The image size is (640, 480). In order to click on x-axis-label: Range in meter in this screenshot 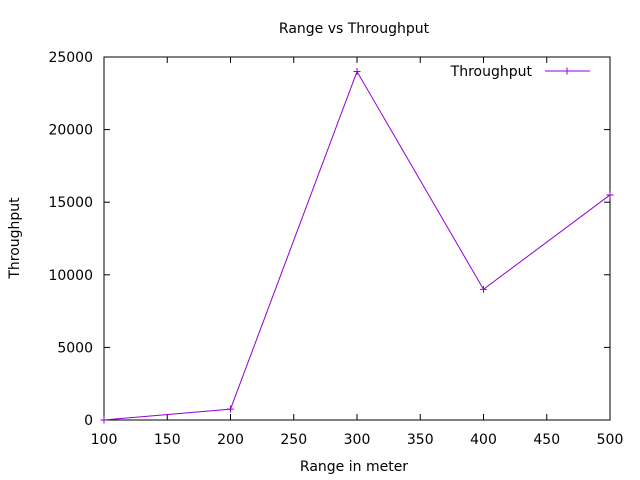, I will do `click(354, 467)`.